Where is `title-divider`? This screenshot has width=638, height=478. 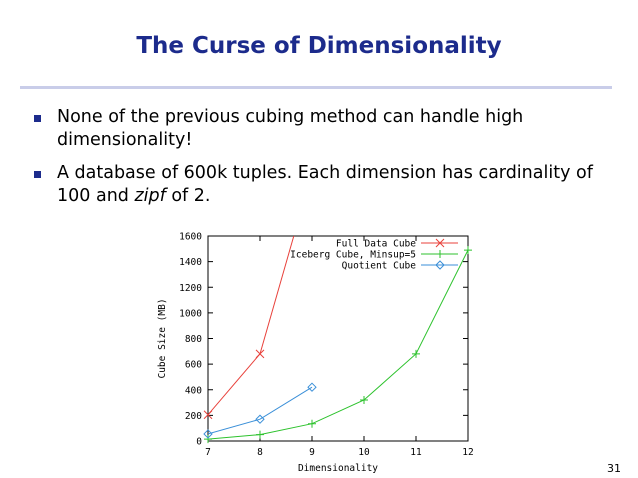 title-divider is located at coordinates (316, 87).